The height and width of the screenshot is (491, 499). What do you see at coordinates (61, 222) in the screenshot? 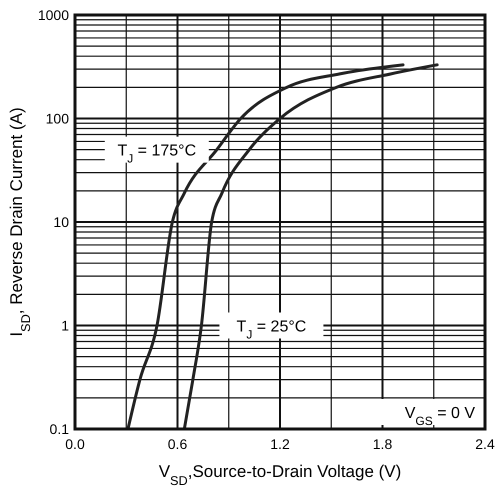
I see `y-tick-label: 10` at bounding box center [61, 222].